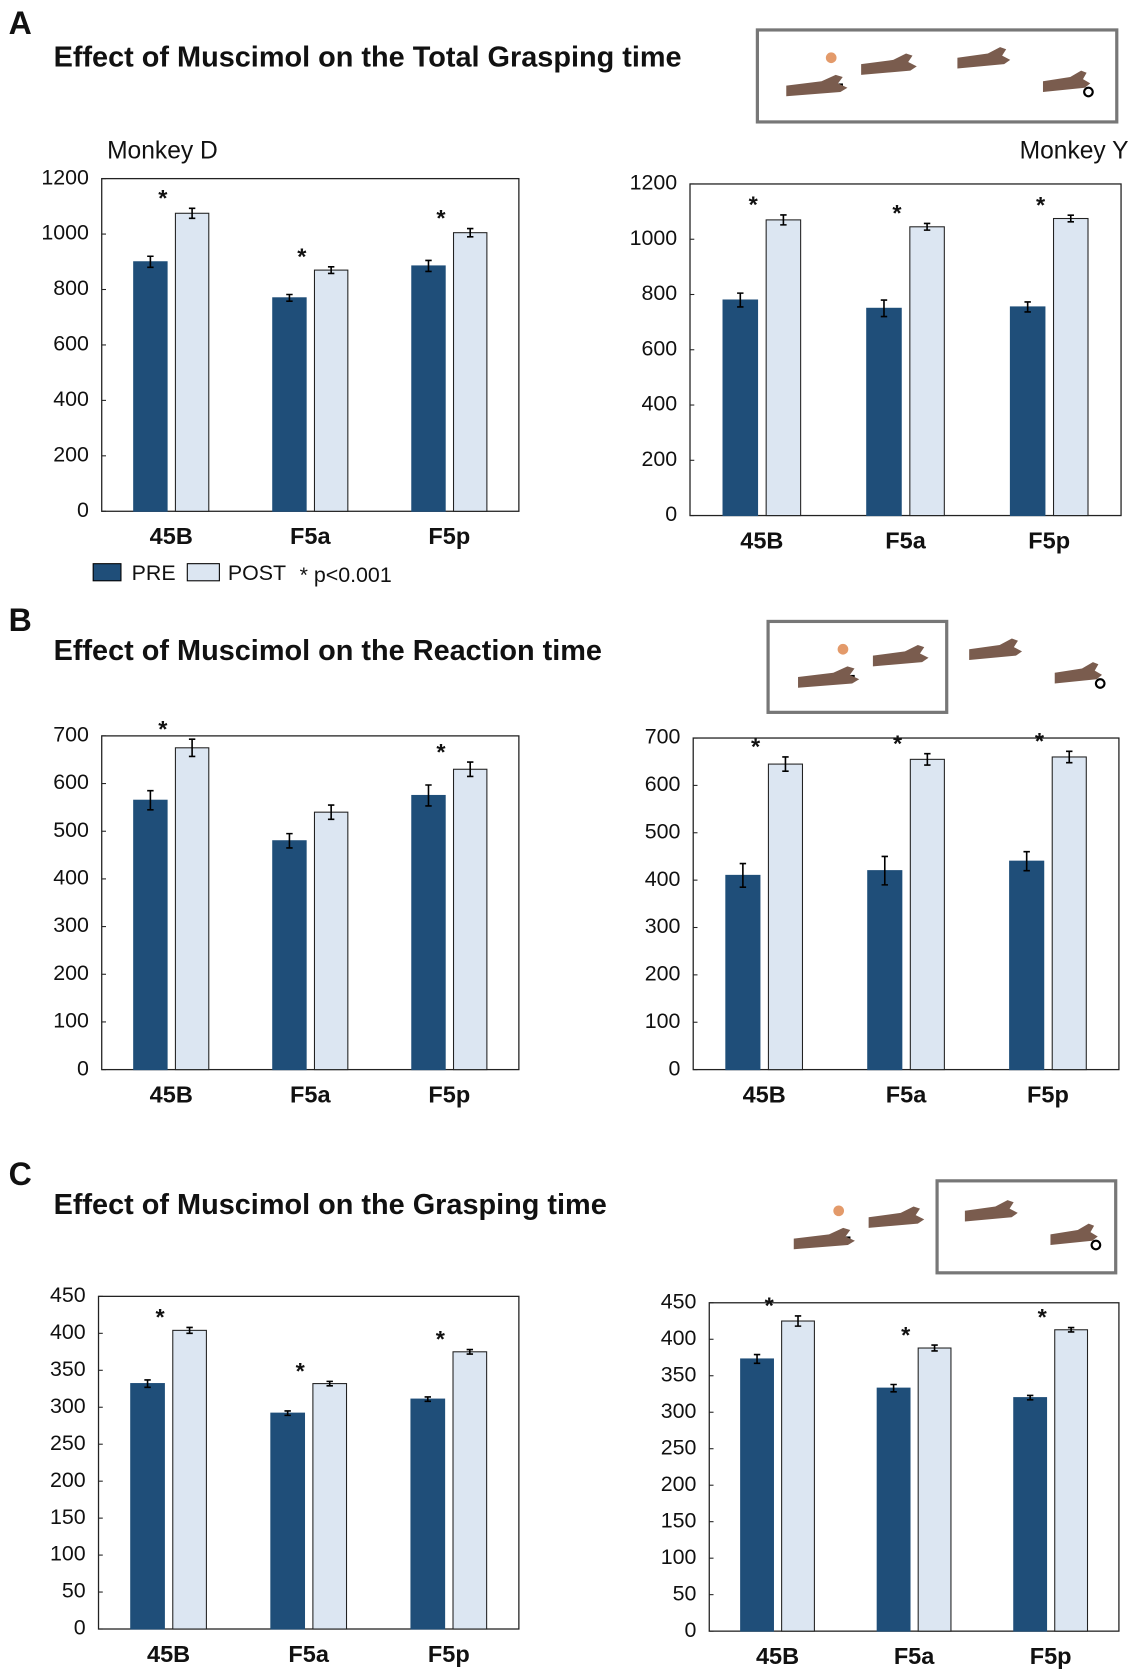 This screenshot has height=1675, width=1134. What do you see at coordinates (154, 573) in the screenshot?
I see `legend-label: PRE` at bounding box center [154, 573].